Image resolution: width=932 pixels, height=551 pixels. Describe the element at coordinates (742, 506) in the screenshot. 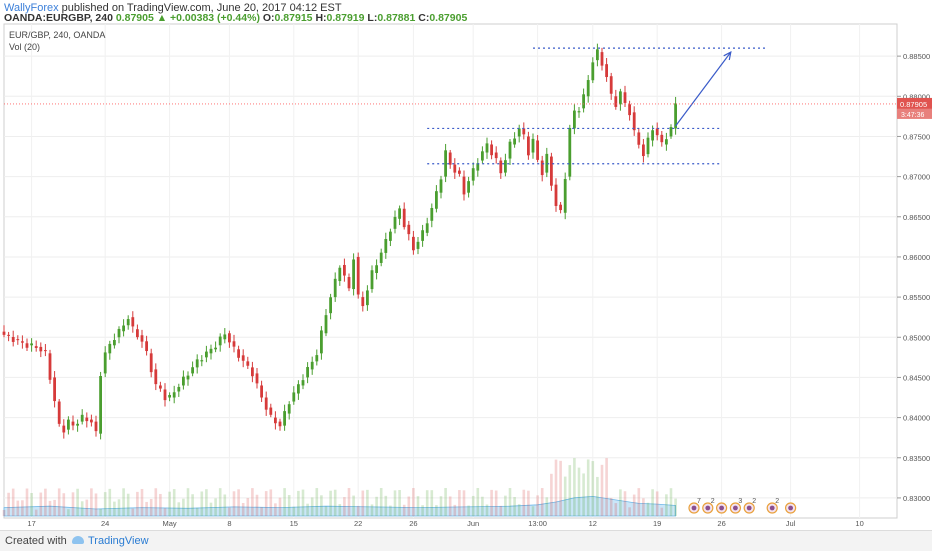

I see `event-markers: 7 2 3 2 2` at that location.